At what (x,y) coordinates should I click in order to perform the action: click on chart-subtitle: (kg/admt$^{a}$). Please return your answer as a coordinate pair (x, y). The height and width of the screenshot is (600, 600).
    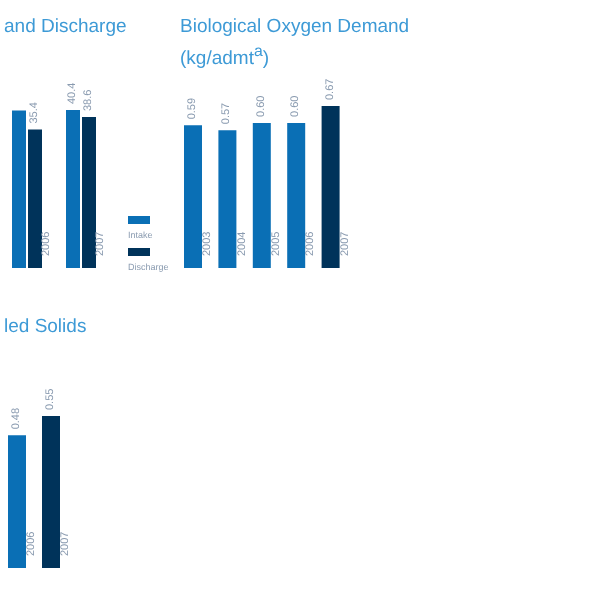
    Looking at the image, I should click on (226, 56).